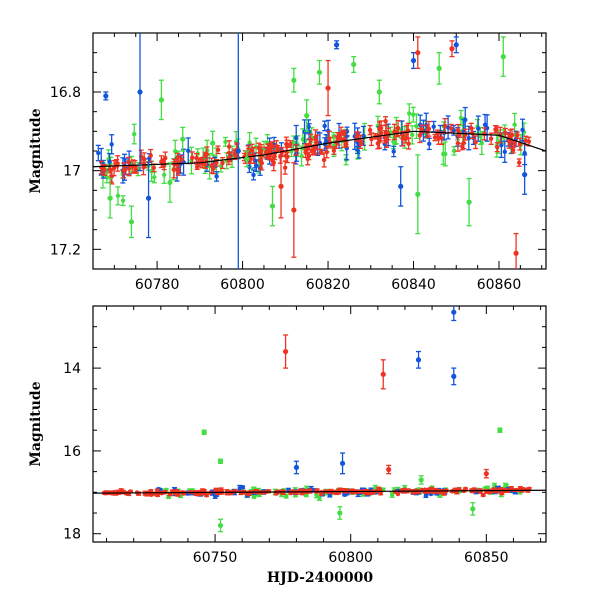  Describe the element at coordinates (486, 558) in the screenshot. I see `x-tick-label: 60850` at that location.